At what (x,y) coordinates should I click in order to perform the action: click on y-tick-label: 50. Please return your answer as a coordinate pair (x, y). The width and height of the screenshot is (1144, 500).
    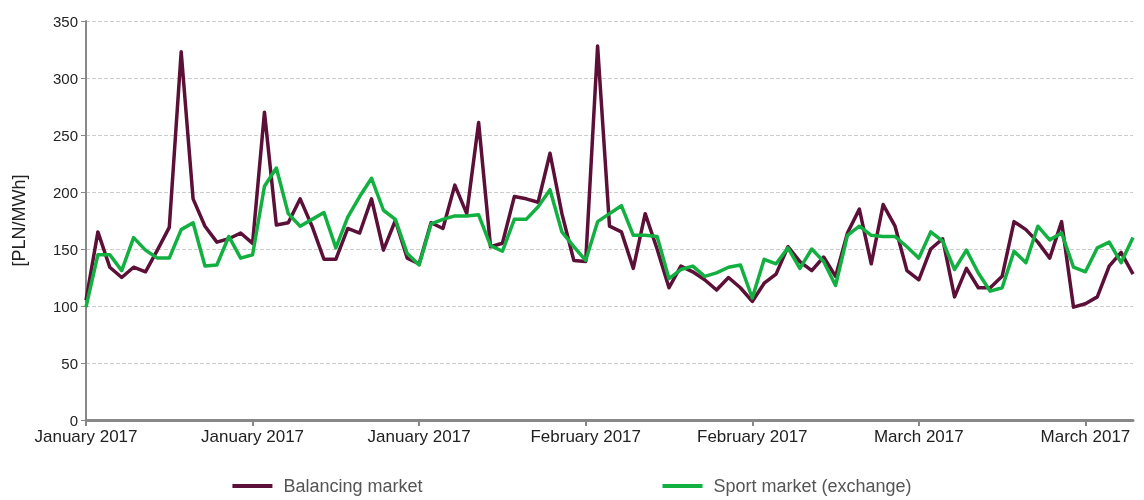
    Looking at the image, I should click on (69, 363).